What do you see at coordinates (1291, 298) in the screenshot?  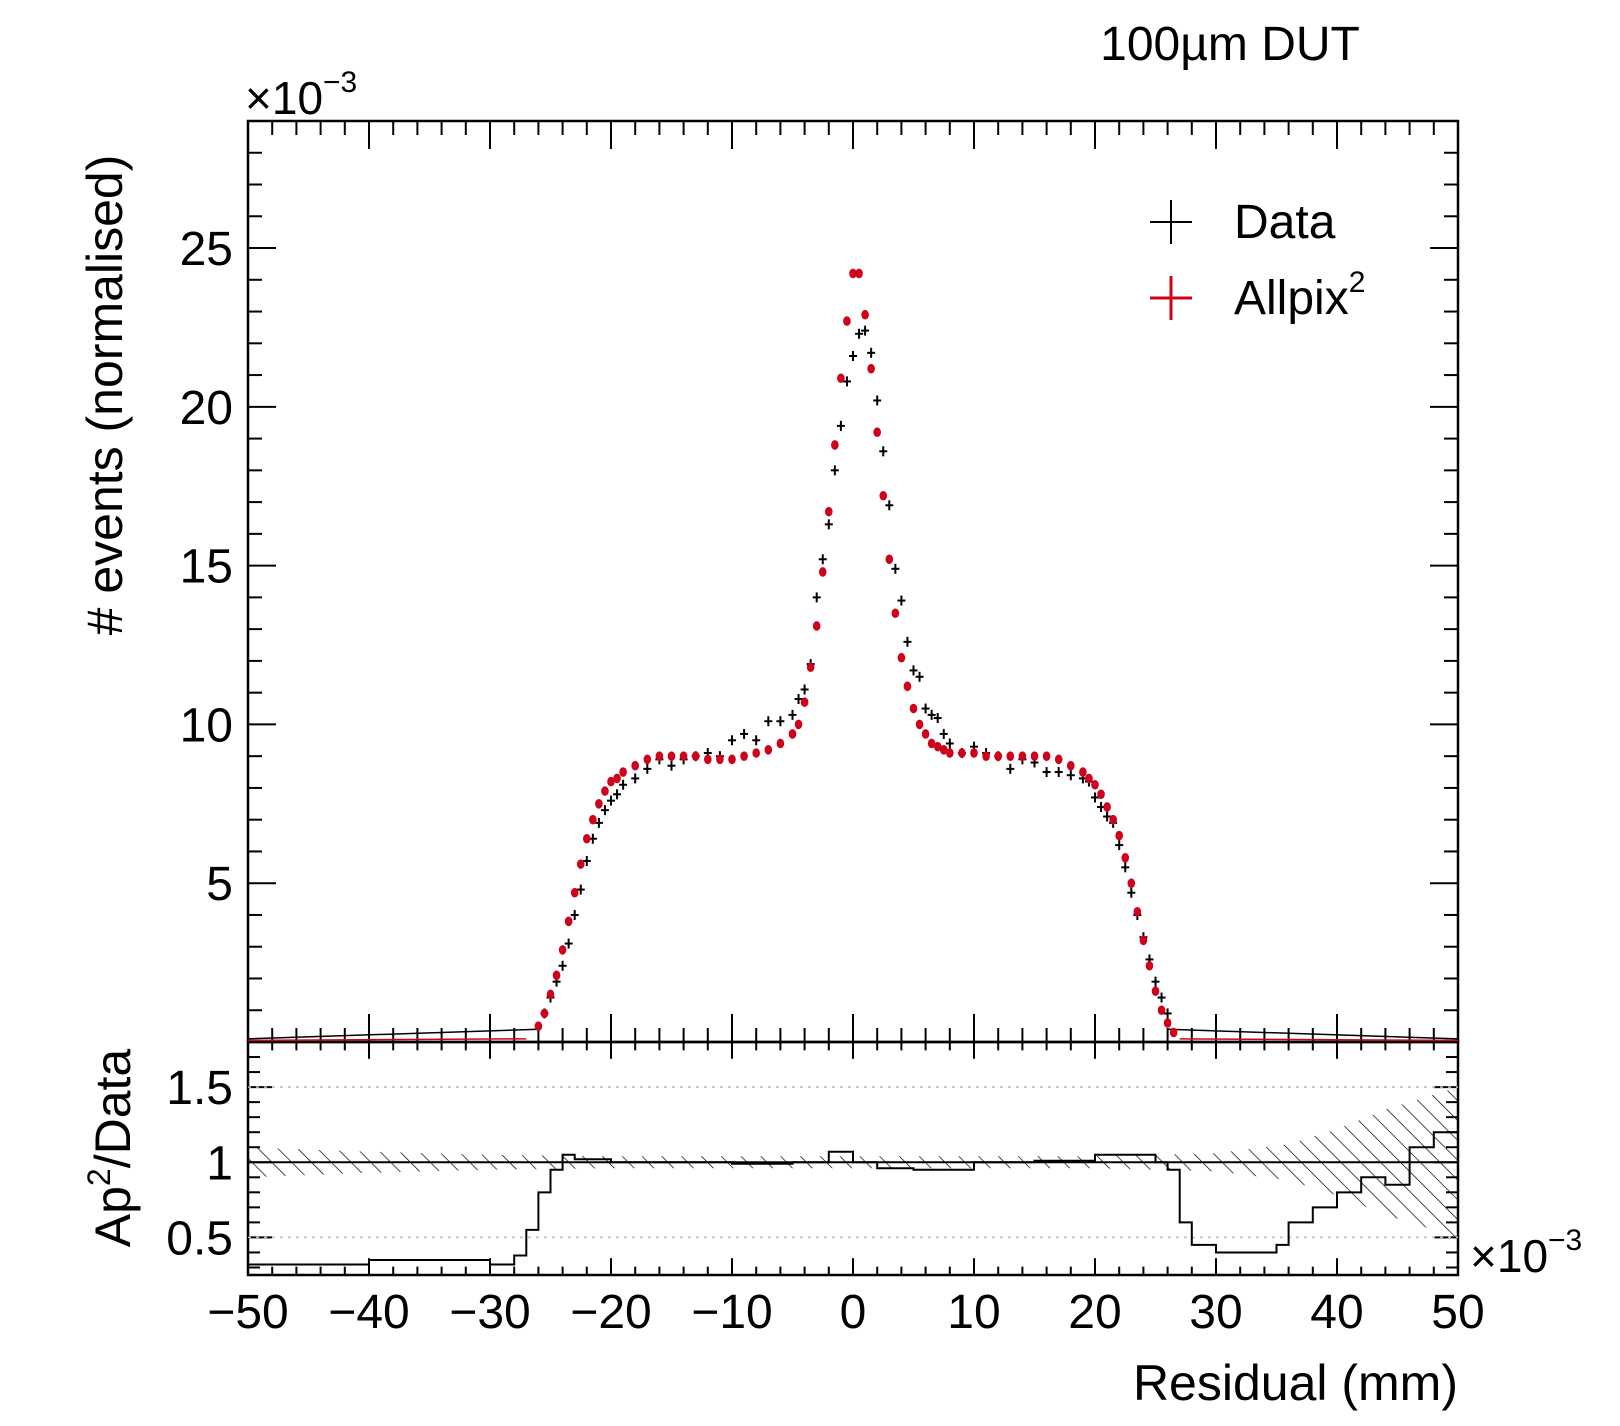 I see `legend-label-allpix-base: Allpix` at bounding box center [1291, 298].